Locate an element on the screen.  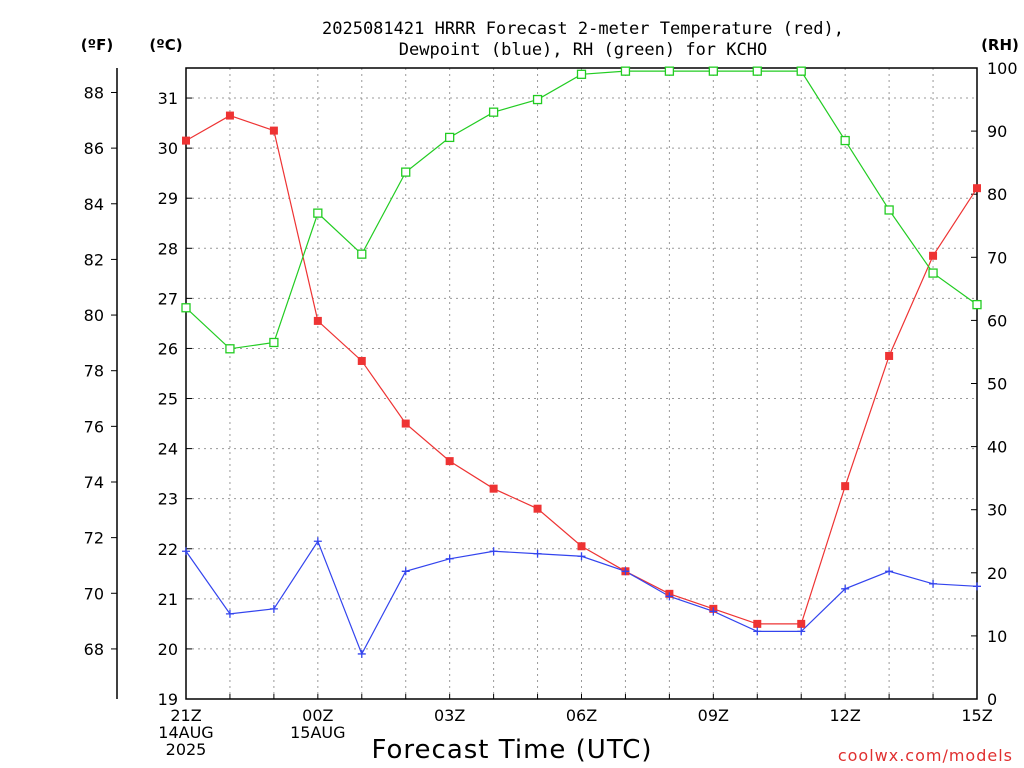
x-tick-label: 15AUG is located at coordinates (317, 732).